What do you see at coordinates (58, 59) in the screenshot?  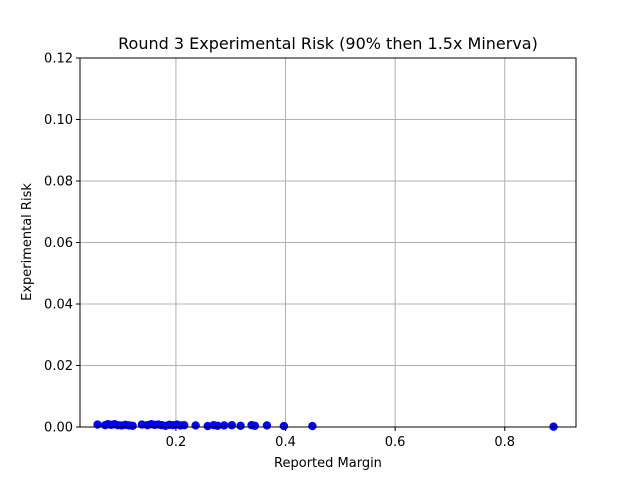 I see `y-tick-label: 0.12` at bounding box center [58, 59].